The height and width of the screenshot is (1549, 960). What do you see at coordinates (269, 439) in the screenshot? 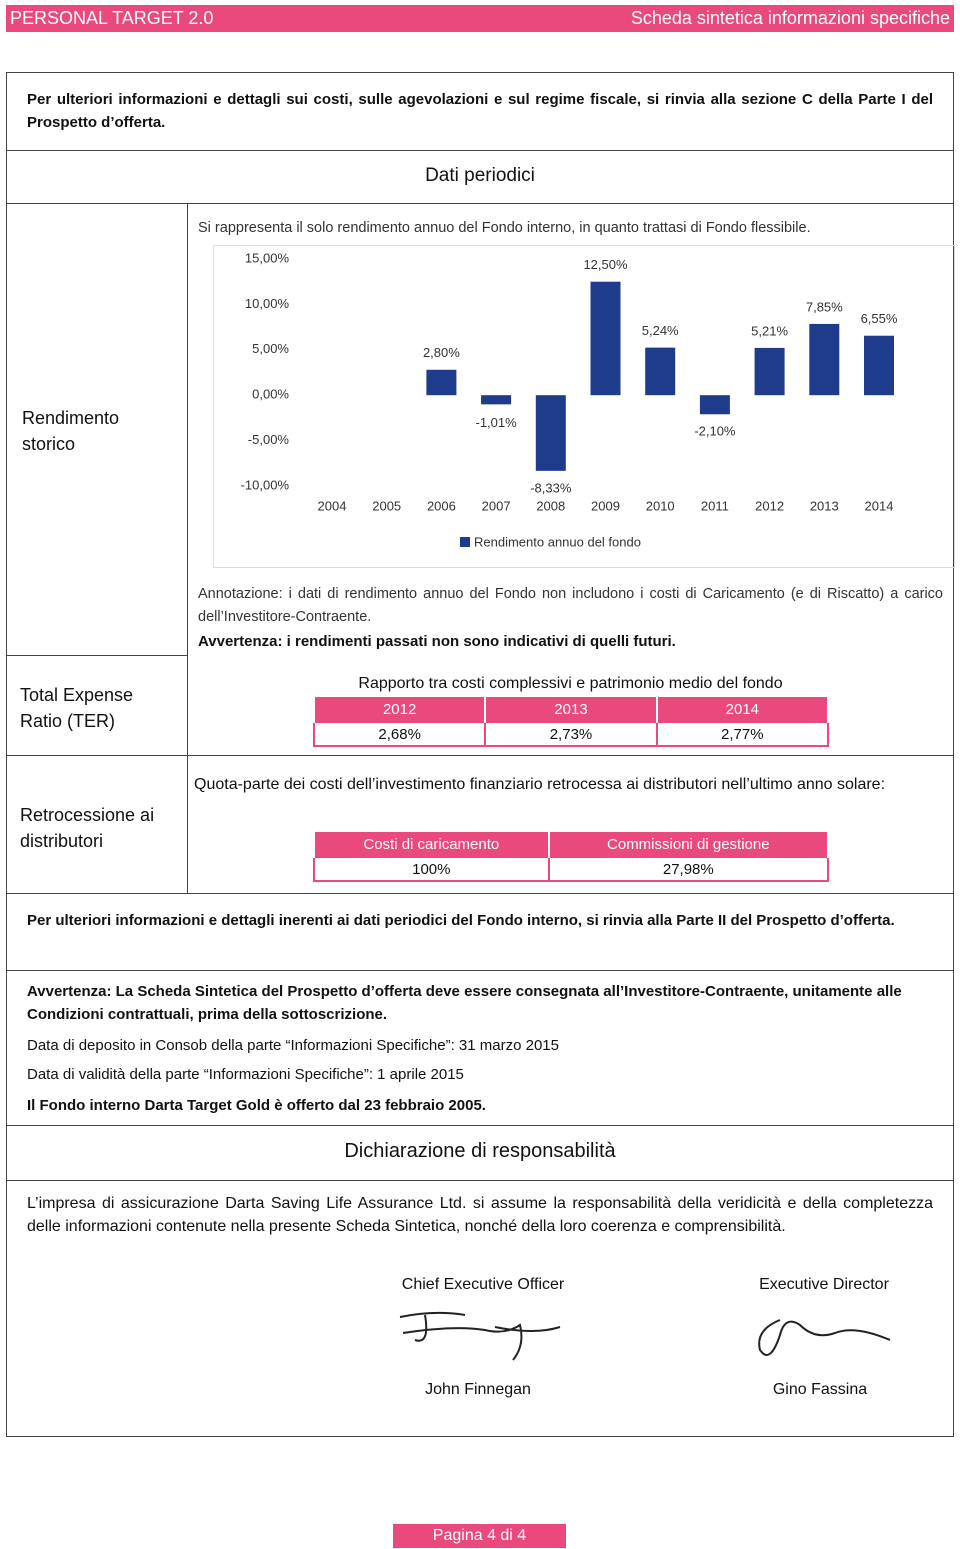
I see `y-tick-label: -5,00%` at bounding box center [269, 439].